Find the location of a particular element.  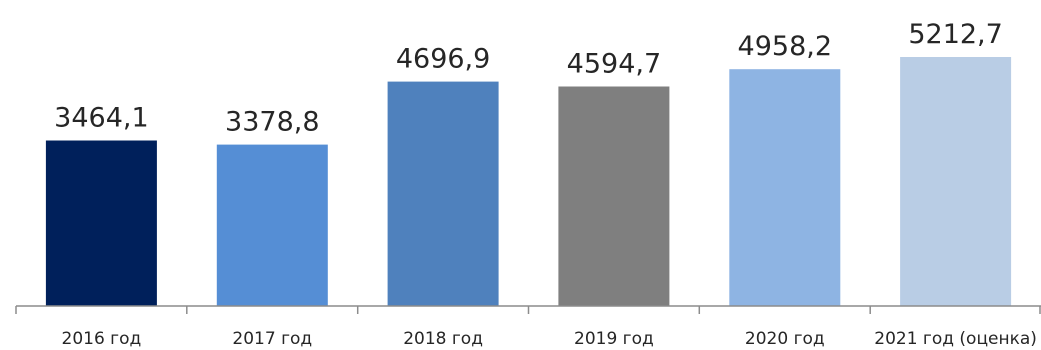

bar-2016 is located at coordinates (101, 223).